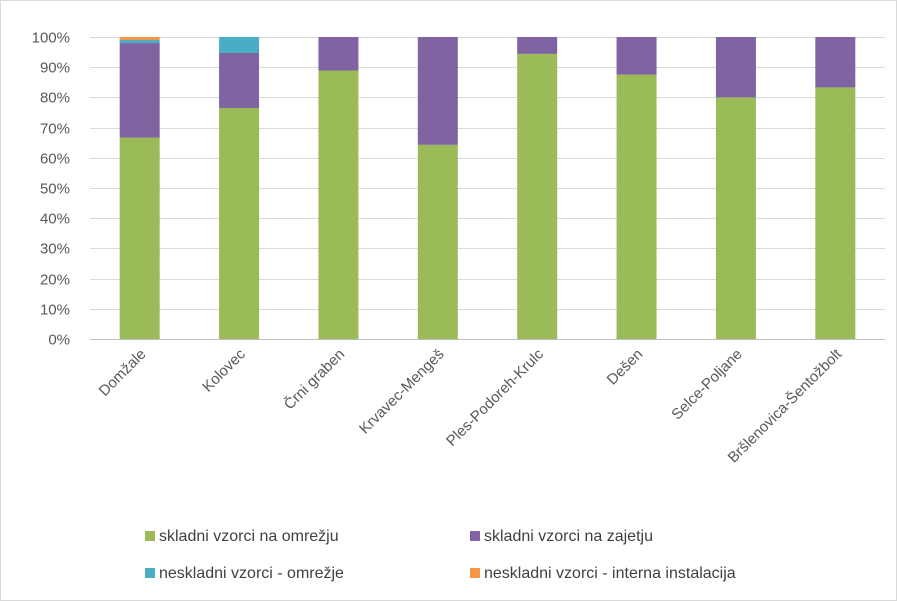 This screenshot has height=601, width=897. Describe the element at coordinates (55, 98) in the screenshot. I see `y-tick-label: 80%` at that location.